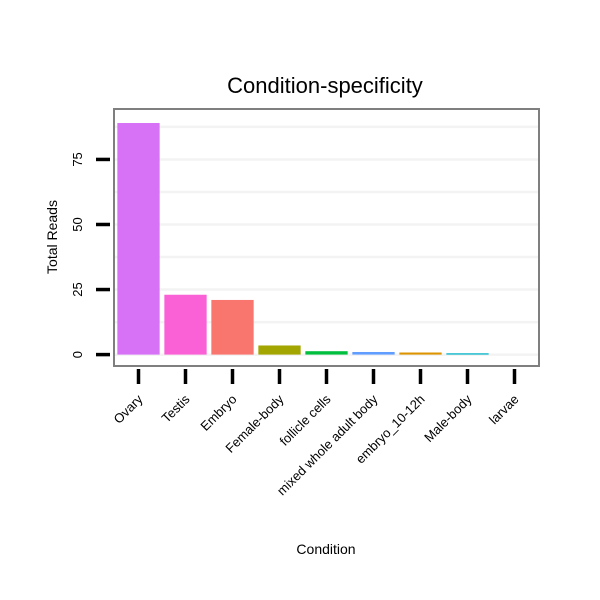 The width and height of the screenshot is (600, 600). What do you see at coordinates (504, 410) in the screenshot?
I see `x-tick-label: larvae` at bounding box center [504, 410].